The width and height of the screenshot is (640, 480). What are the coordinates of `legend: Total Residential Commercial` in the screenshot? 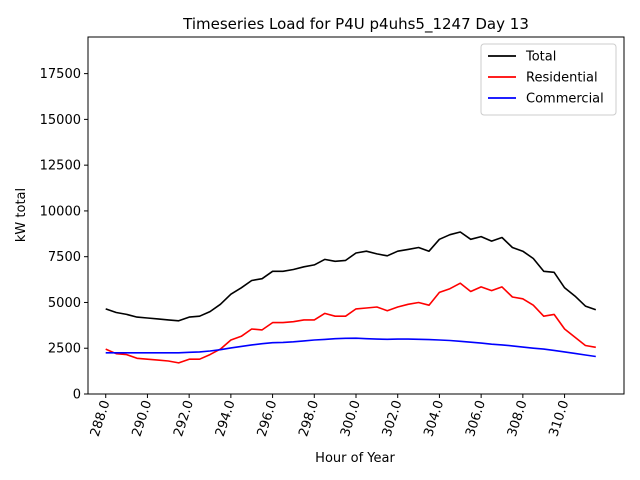 It's located at (548, 79).